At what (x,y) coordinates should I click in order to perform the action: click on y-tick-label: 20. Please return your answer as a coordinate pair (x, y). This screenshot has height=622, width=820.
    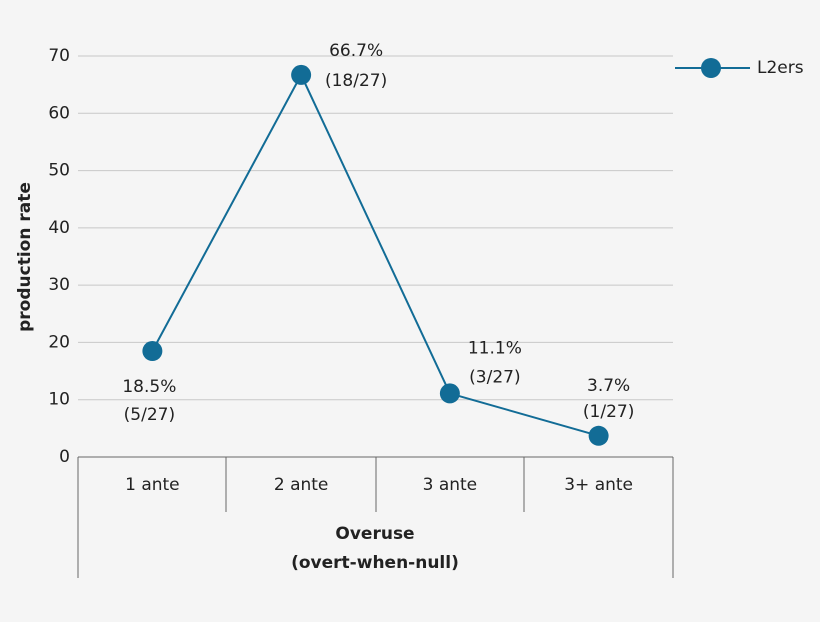
    Looking at the image, I should click on (59, 342).